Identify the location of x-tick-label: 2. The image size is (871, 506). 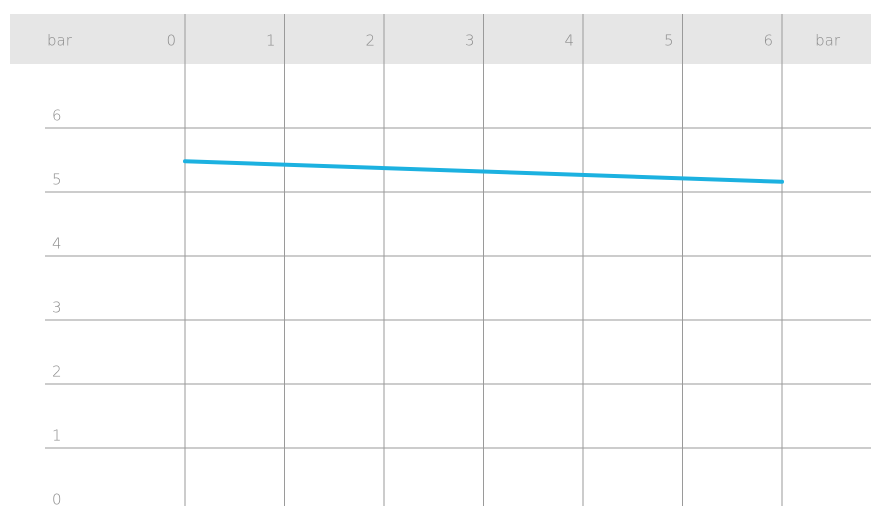
(370, 41).